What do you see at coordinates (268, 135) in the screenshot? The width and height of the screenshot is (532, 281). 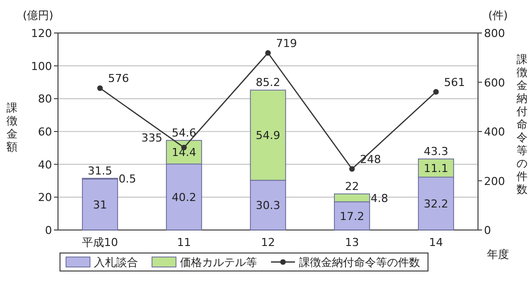 I see `data-label: 54.9` at bounding box center [268, 135].